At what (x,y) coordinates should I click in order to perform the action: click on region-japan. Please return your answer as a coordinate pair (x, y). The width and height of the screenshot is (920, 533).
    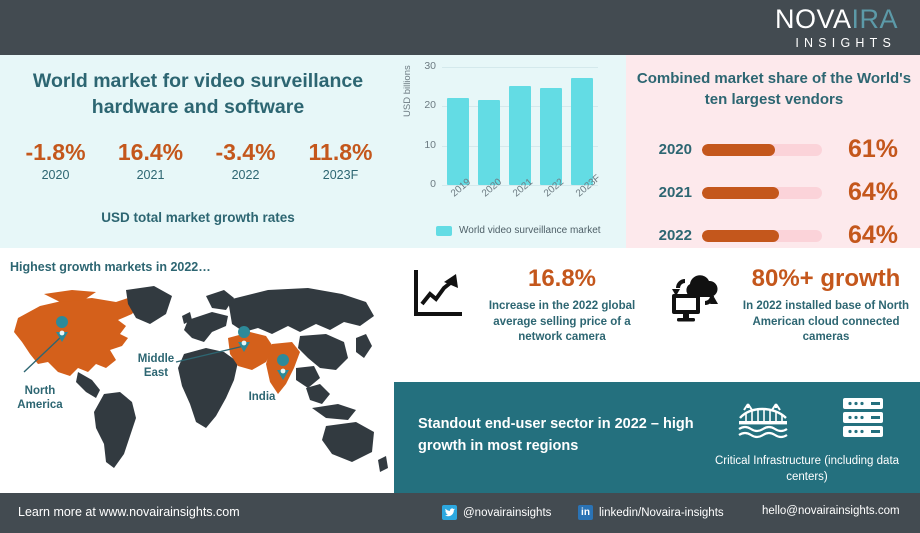
    Looking at the image, I should click on (364, 346).